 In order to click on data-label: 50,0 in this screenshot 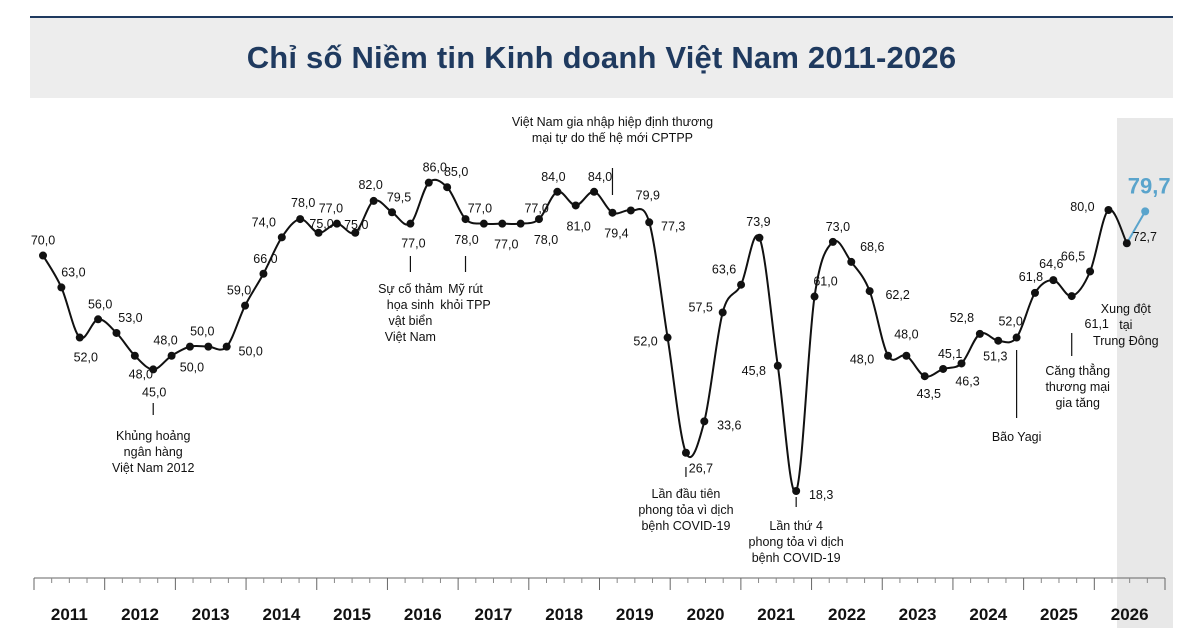, I will do `click(202, 332)`.